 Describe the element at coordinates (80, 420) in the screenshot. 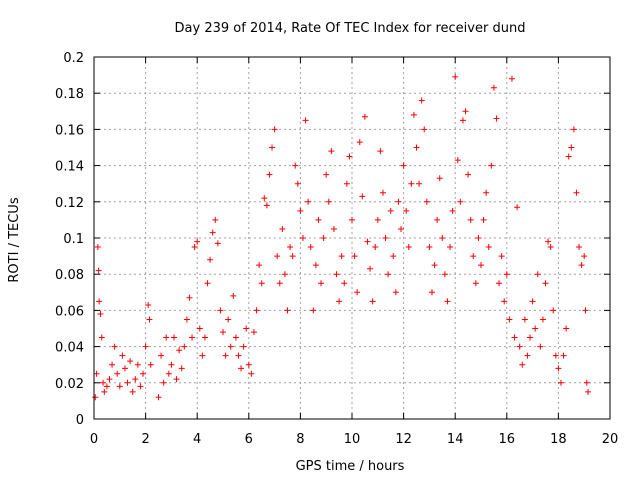

I see `y-tick-label: 0` at that location.